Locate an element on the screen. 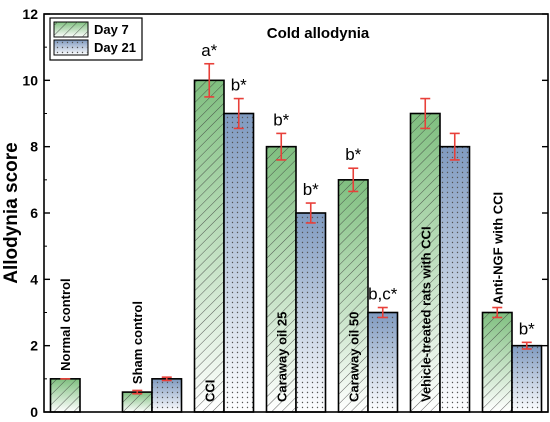 Image resolution: width=550 pixels, height=422 pixels. bar-day-7-anti-ngf-with-cci-outline is located at coordinates (497, 362).